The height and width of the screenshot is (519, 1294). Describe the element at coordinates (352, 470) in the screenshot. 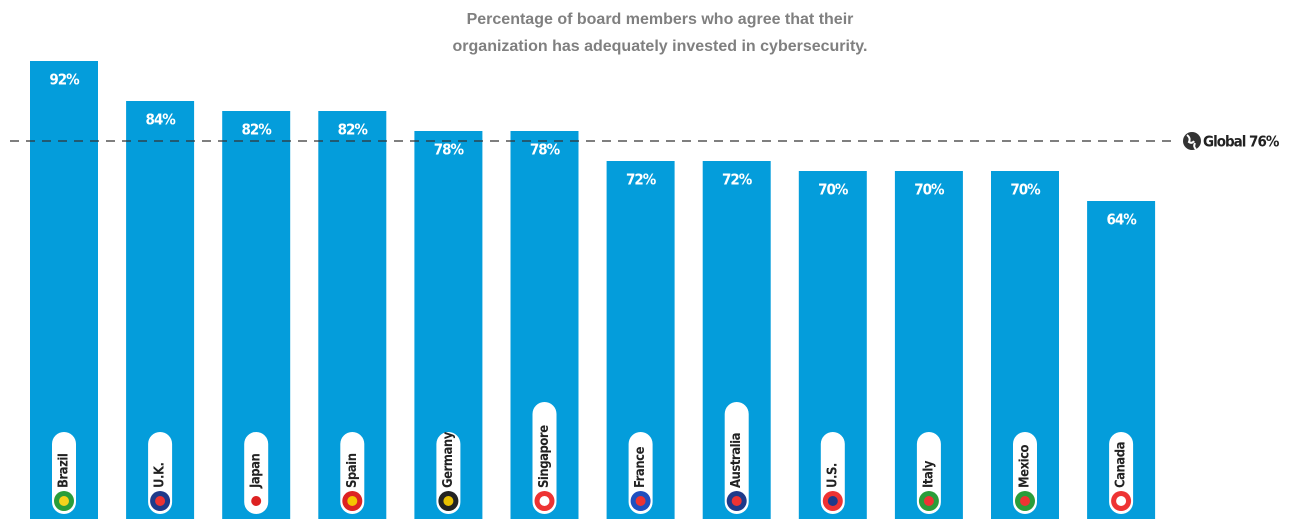

I see `x-tick-label: Spain` at that location.